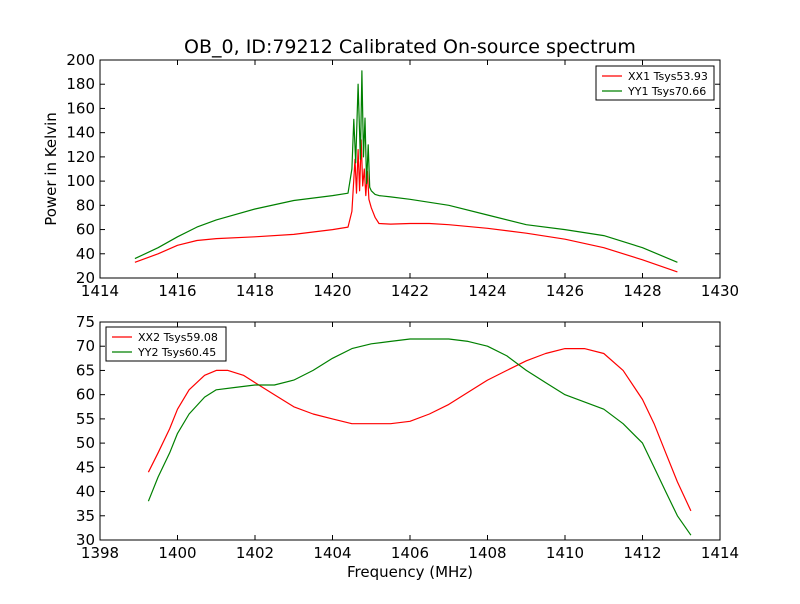  Describe the element at coordinates (51, 169) in the screenshot. I see `y-axis-label: Power in Kelvin` at that location.